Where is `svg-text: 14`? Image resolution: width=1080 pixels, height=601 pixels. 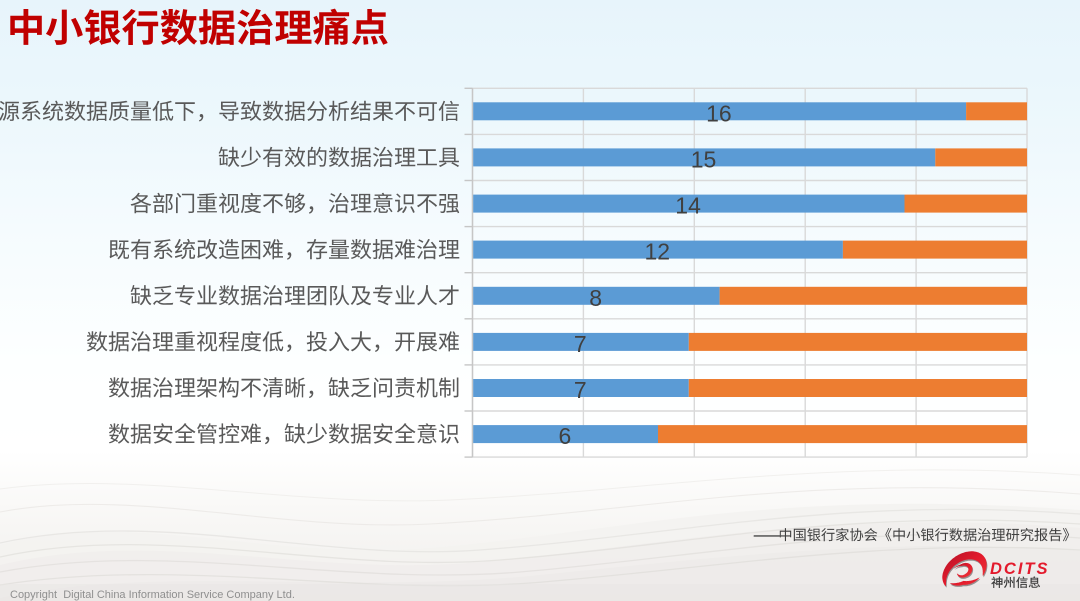 svg-text: 14 is located at coordinates (688, 206).